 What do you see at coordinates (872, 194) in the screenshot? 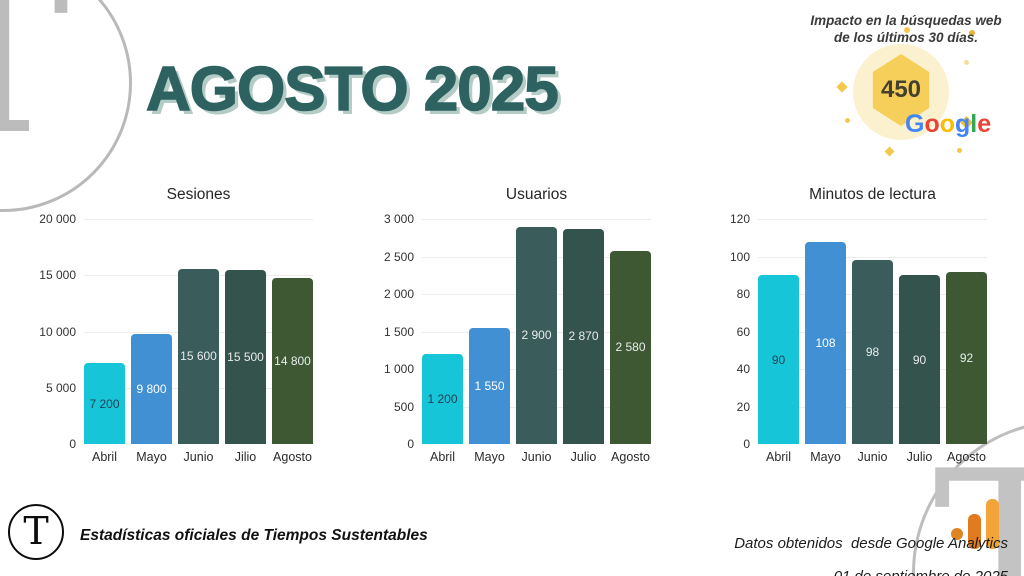
I see `chart-title: Minutos de lectura` at bounding box center [872, 194].